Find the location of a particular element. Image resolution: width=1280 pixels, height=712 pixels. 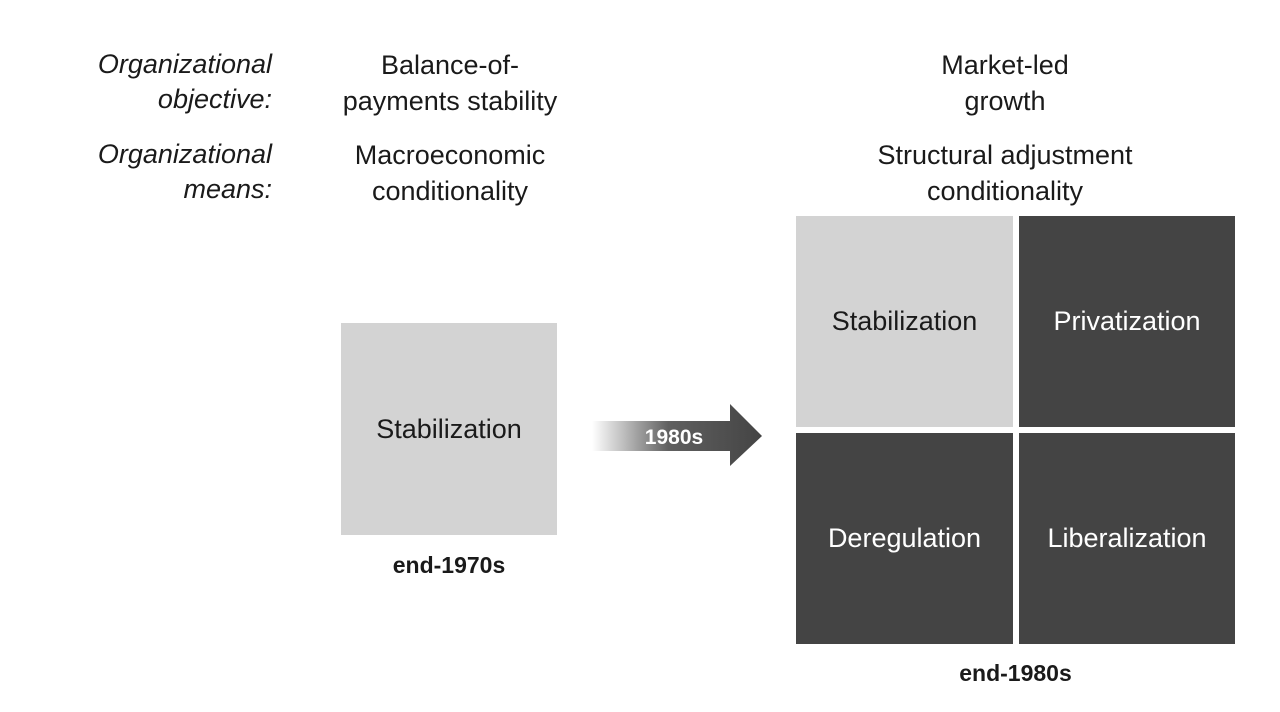

objective-label-line-1: Organizational is located at coordinates (184, 64).